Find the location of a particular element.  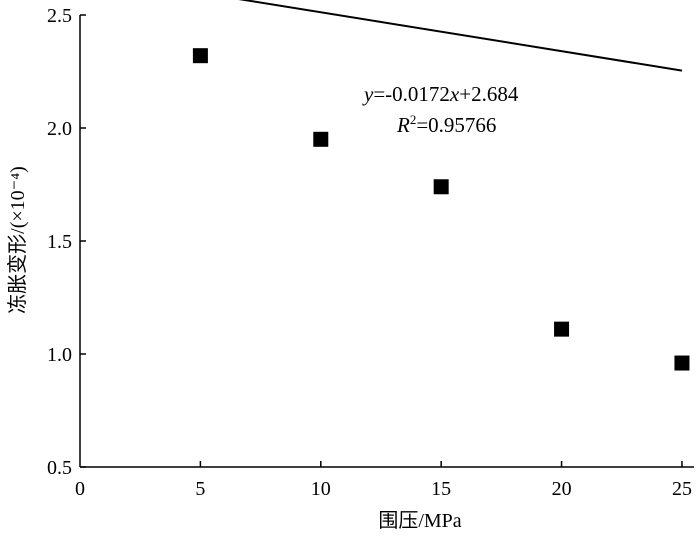

x-tick-label: 0 is located at coordinates (80, 489).